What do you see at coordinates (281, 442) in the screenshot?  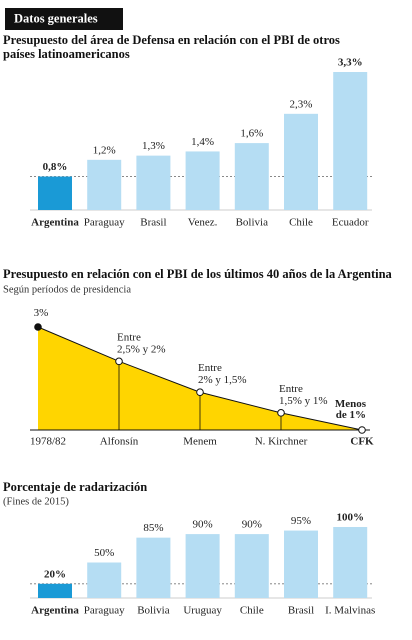 I see `x-tick-label: N. Kirchner` at bounding box center [281, 442].